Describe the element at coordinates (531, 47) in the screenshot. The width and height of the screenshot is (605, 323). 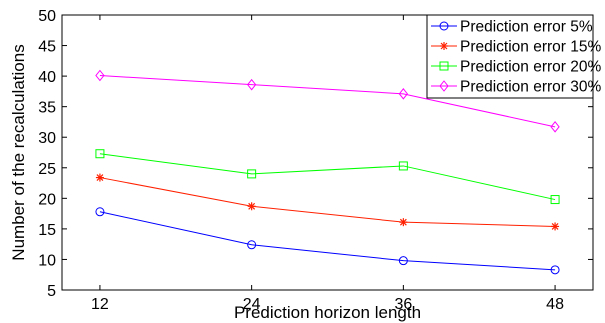
I see `legend-label: Prediction error 15%` at that location.